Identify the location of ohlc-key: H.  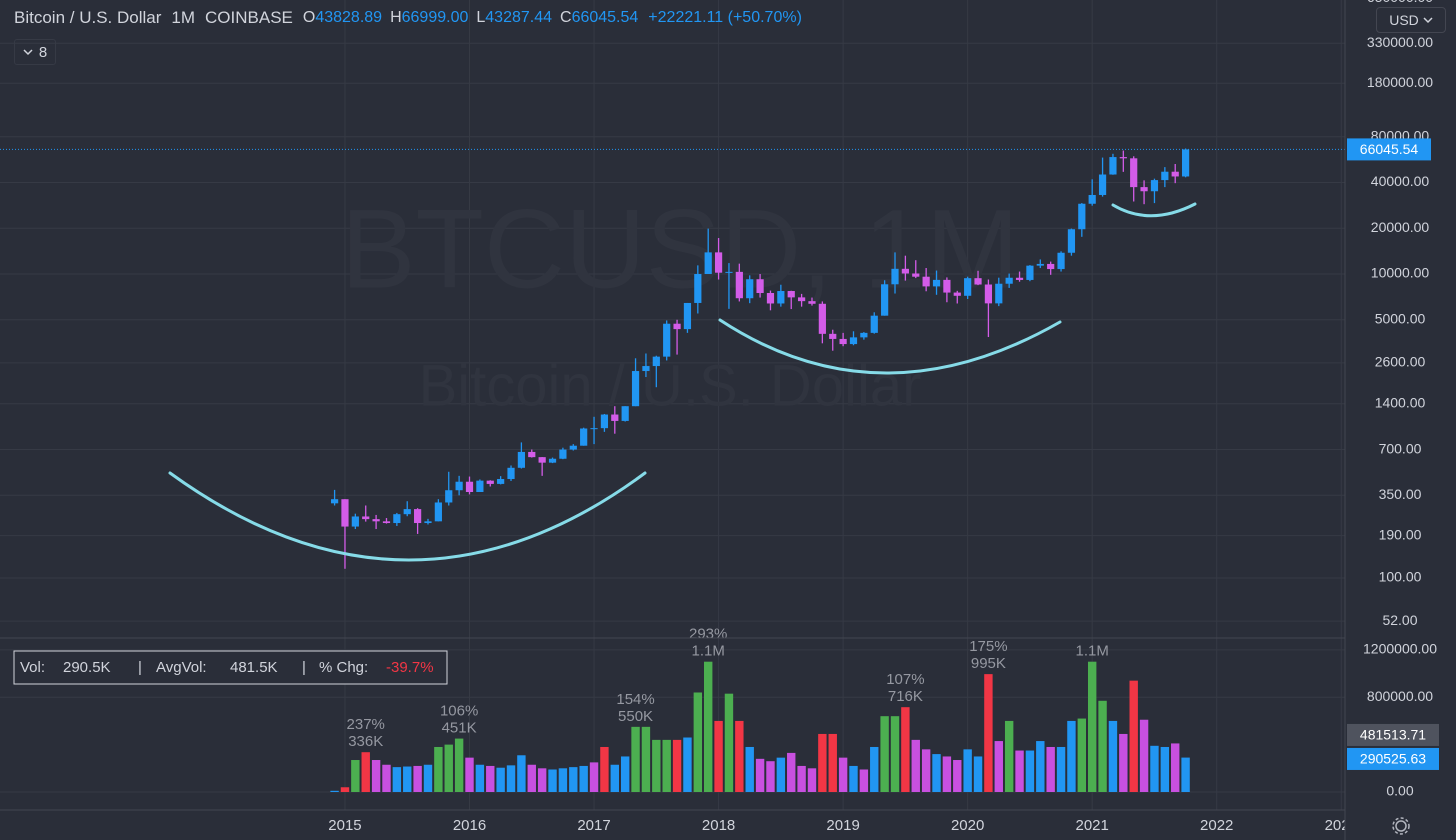
(396, 17).